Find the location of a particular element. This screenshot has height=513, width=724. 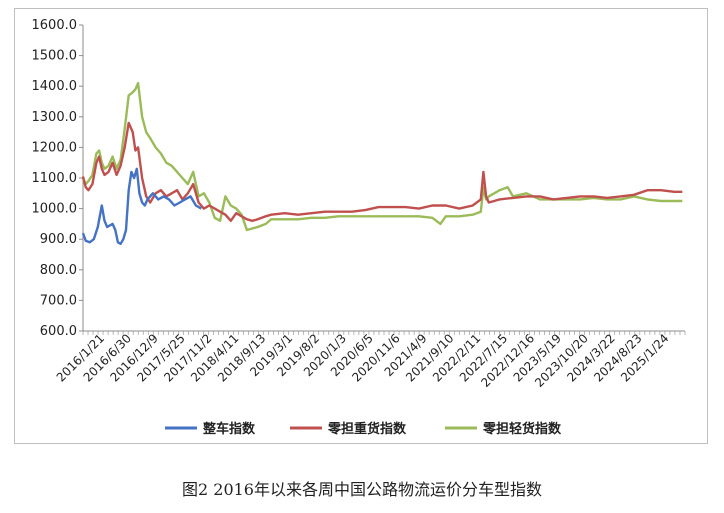

y-tick-label: 1100.0 is located at coordinates (55, 178).